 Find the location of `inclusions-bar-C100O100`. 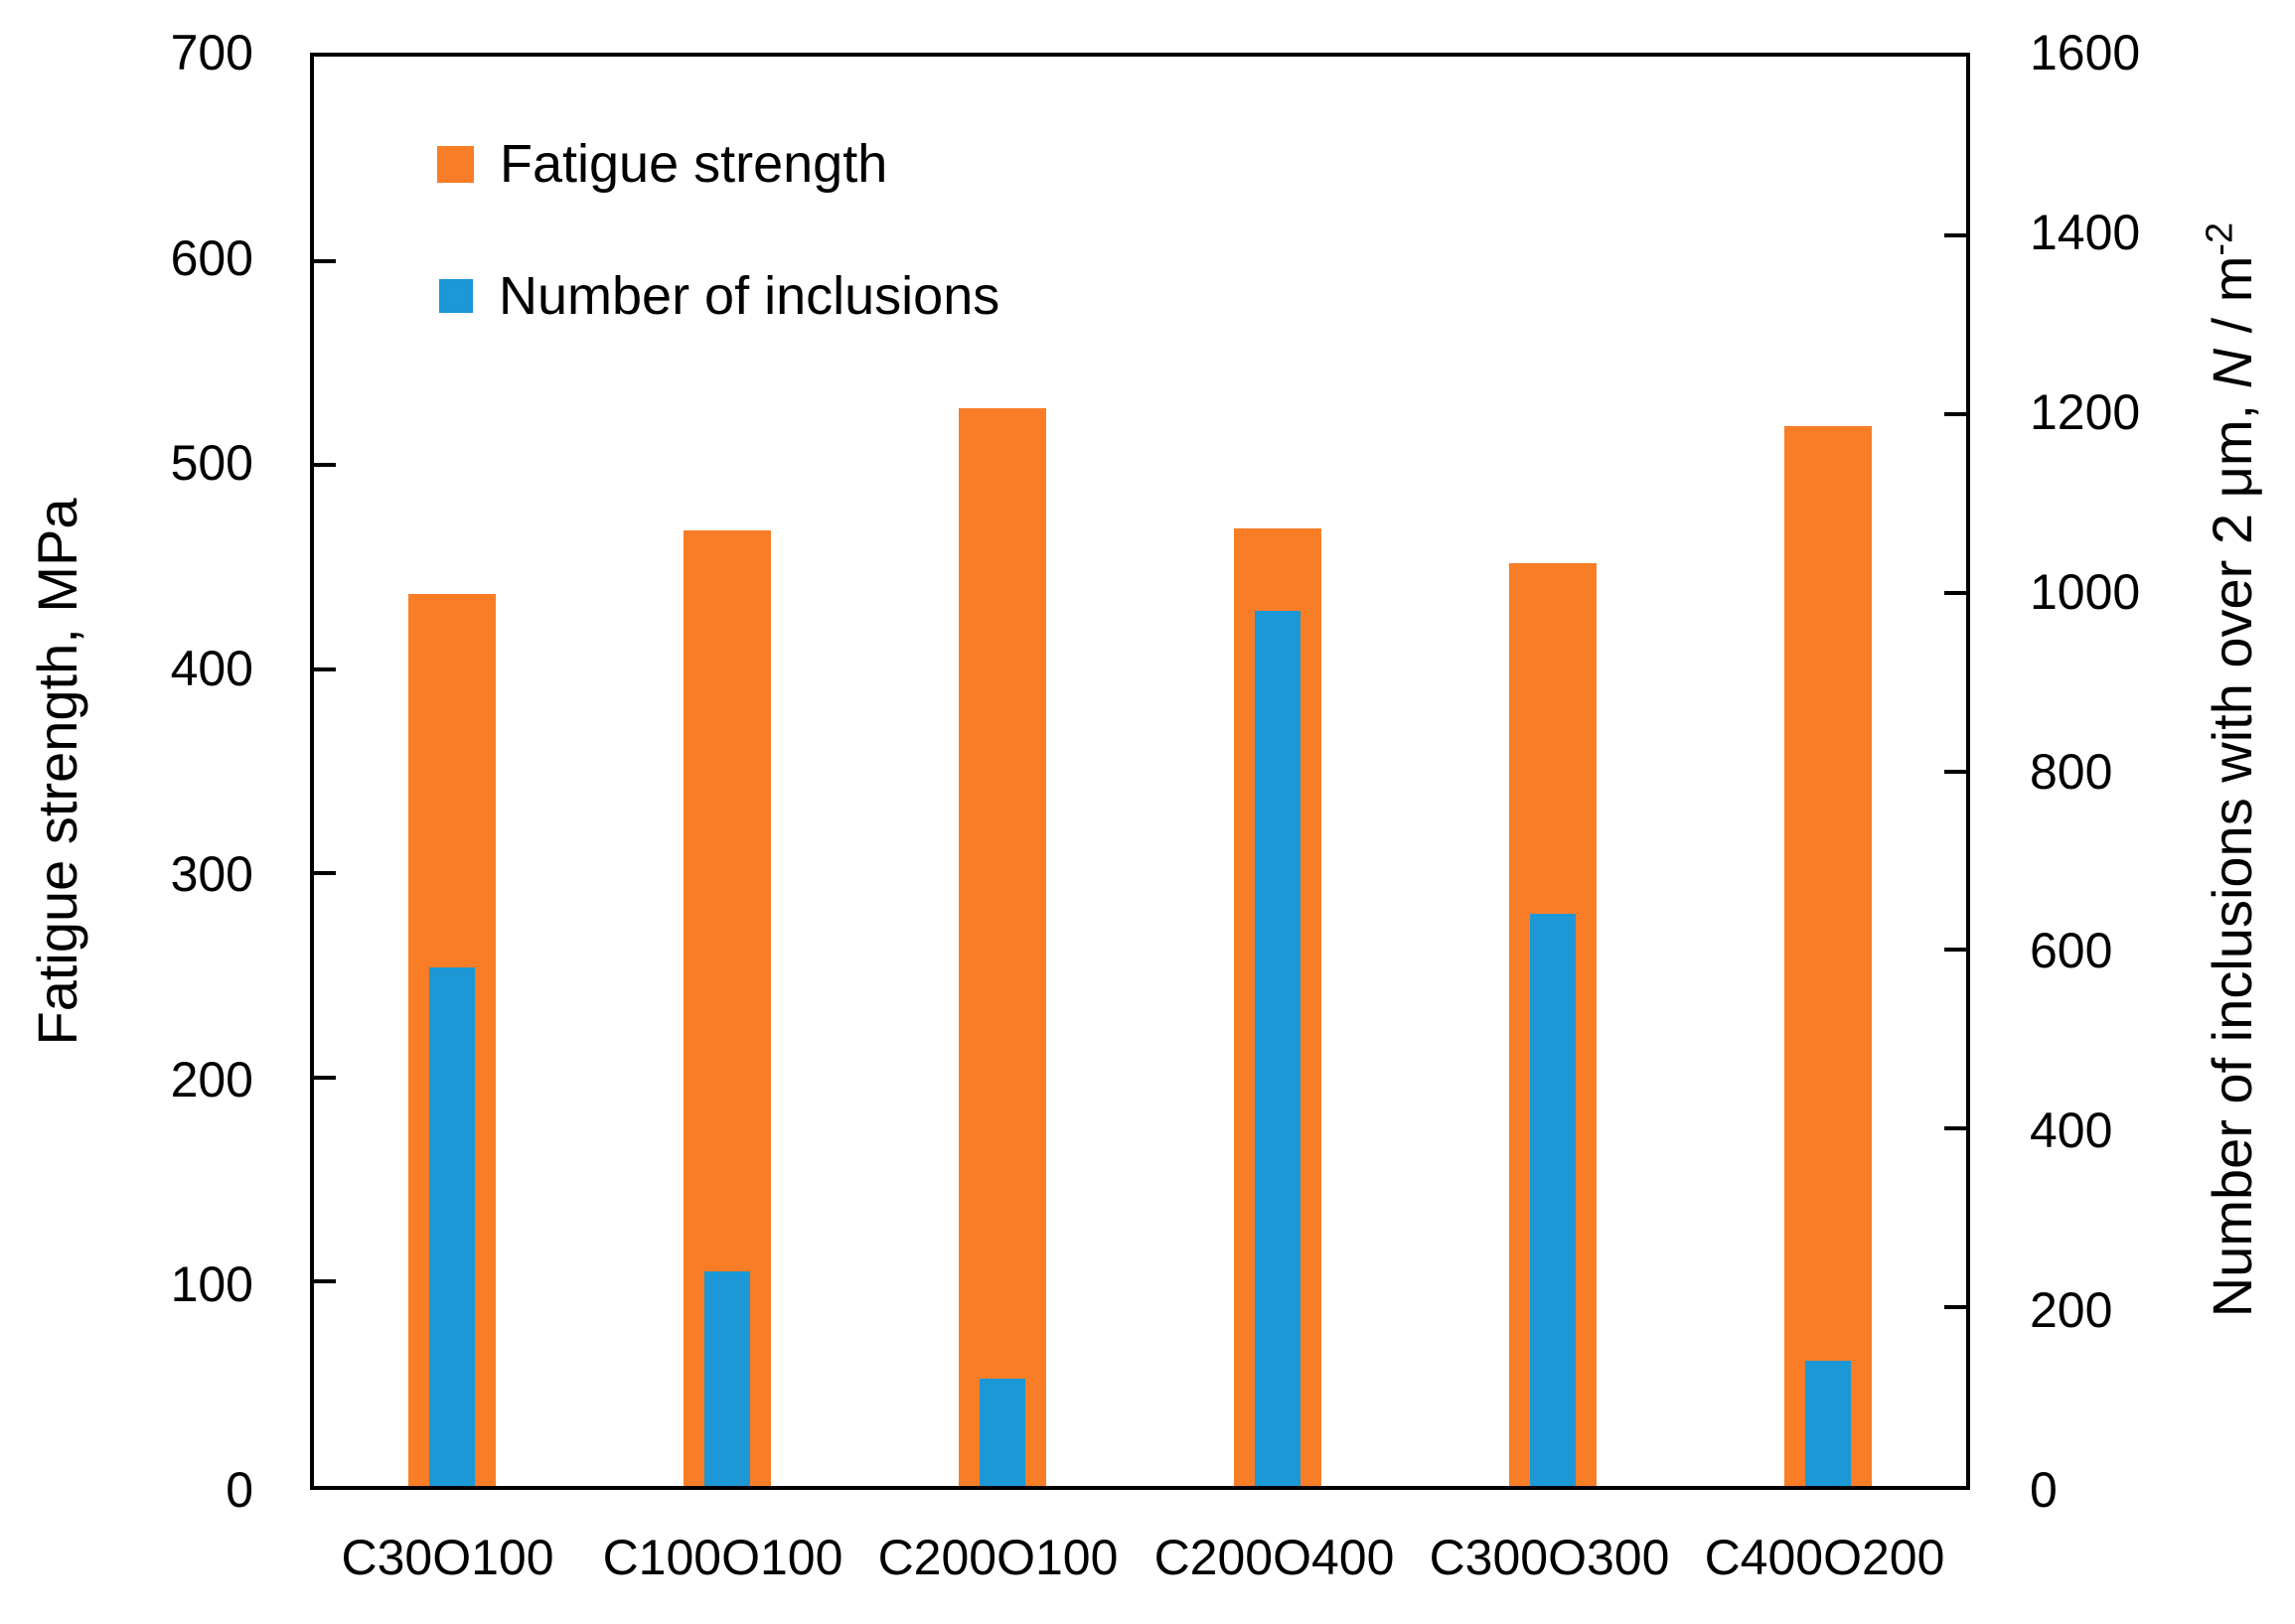

inclusions-bar-C100O100 is located at coordinates (726, 1378).